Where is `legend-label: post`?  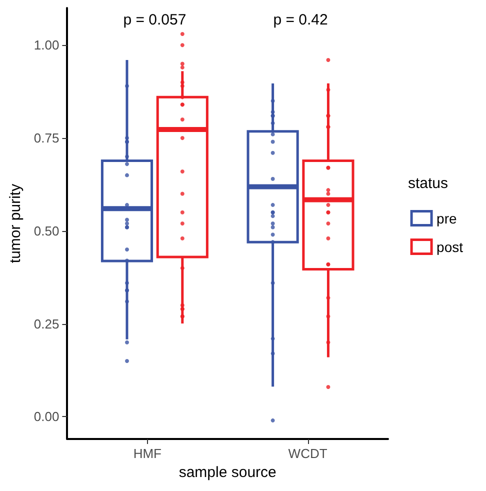 legend-label: post is located at coordinates (450, 246).